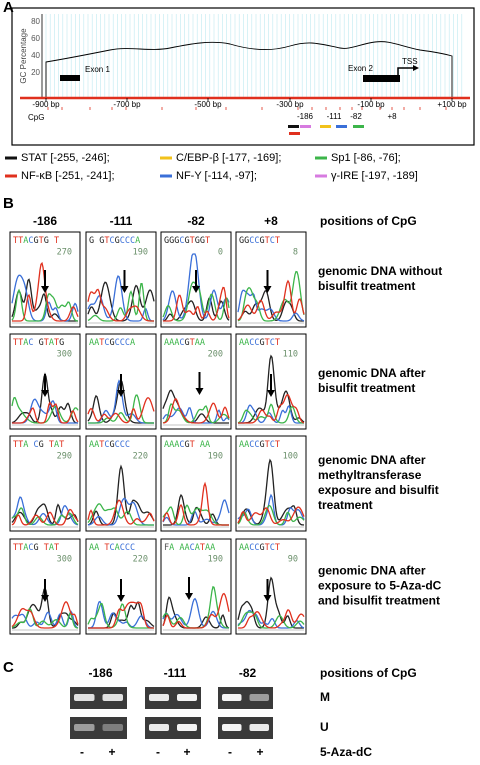 Image resolution: width=480 pixels, height=765 pixels. I want to click on trace-position: 0, so click(220, 253).